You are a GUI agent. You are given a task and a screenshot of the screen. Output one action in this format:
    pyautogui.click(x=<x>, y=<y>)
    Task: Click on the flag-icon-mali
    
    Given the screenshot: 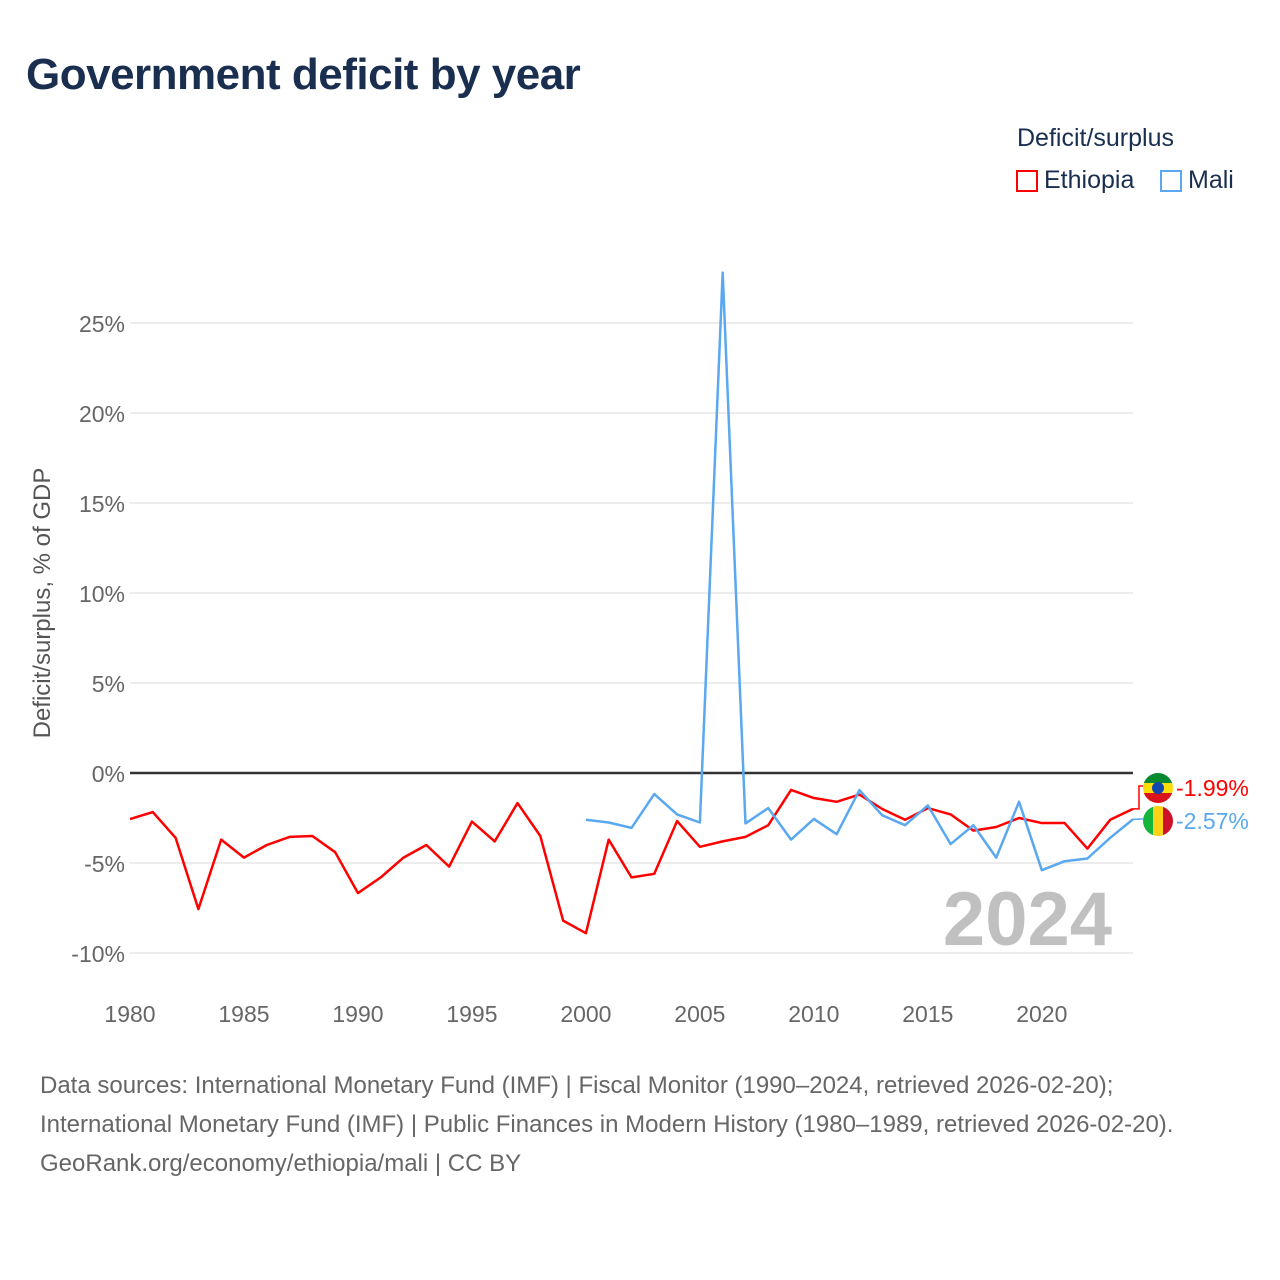 What is the action you would take?
    pyautogui.click(x=1158, y=821)
    